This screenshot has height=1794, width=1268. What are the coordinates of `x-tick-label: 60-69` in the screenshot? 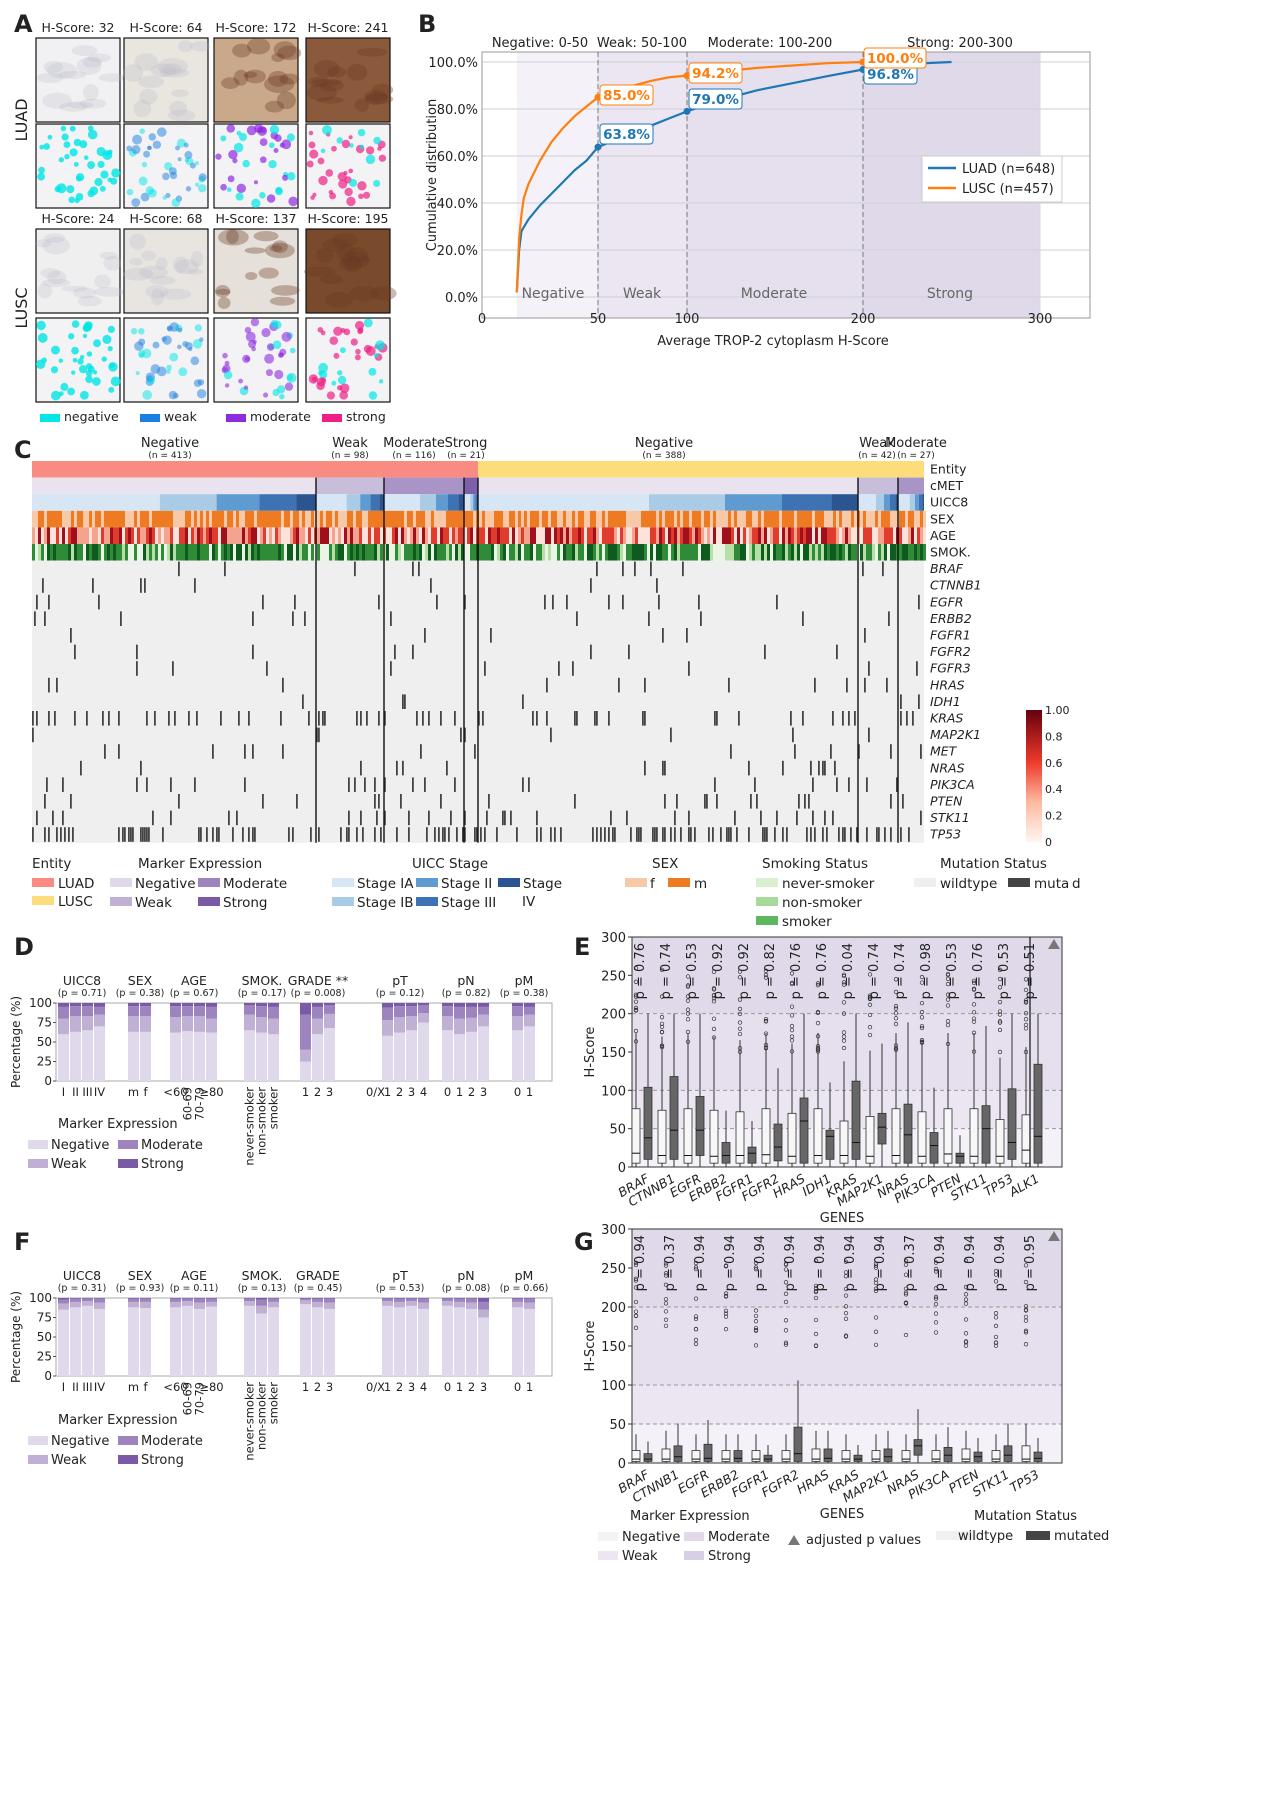 It's located at (188, 1103).